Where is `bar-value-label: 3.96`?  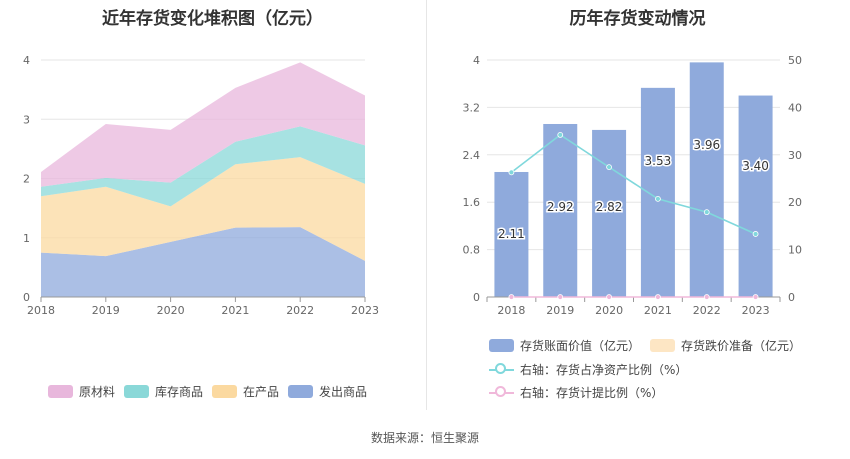
bar-value-label: 3.96 is located at coordinates (706, 145).